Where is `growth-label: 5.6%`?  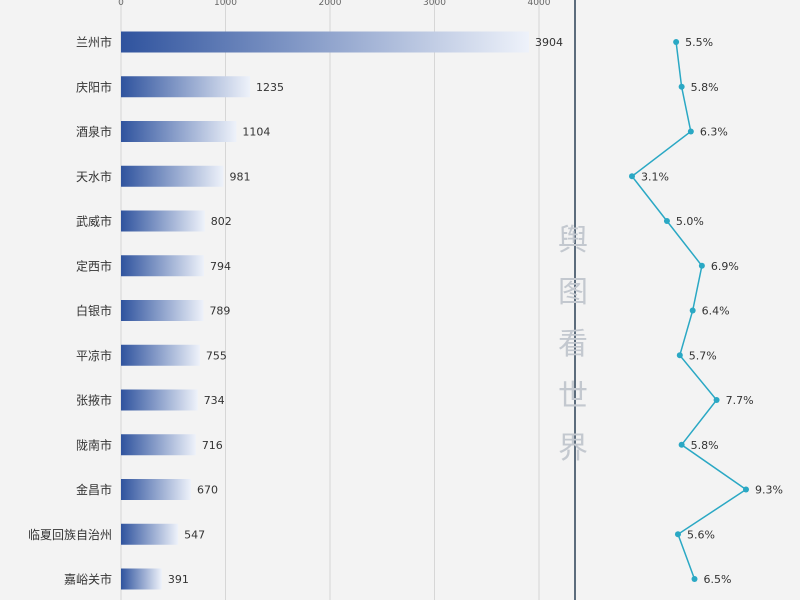
growth-label: 5.6% is located at coordinates (701, 534).